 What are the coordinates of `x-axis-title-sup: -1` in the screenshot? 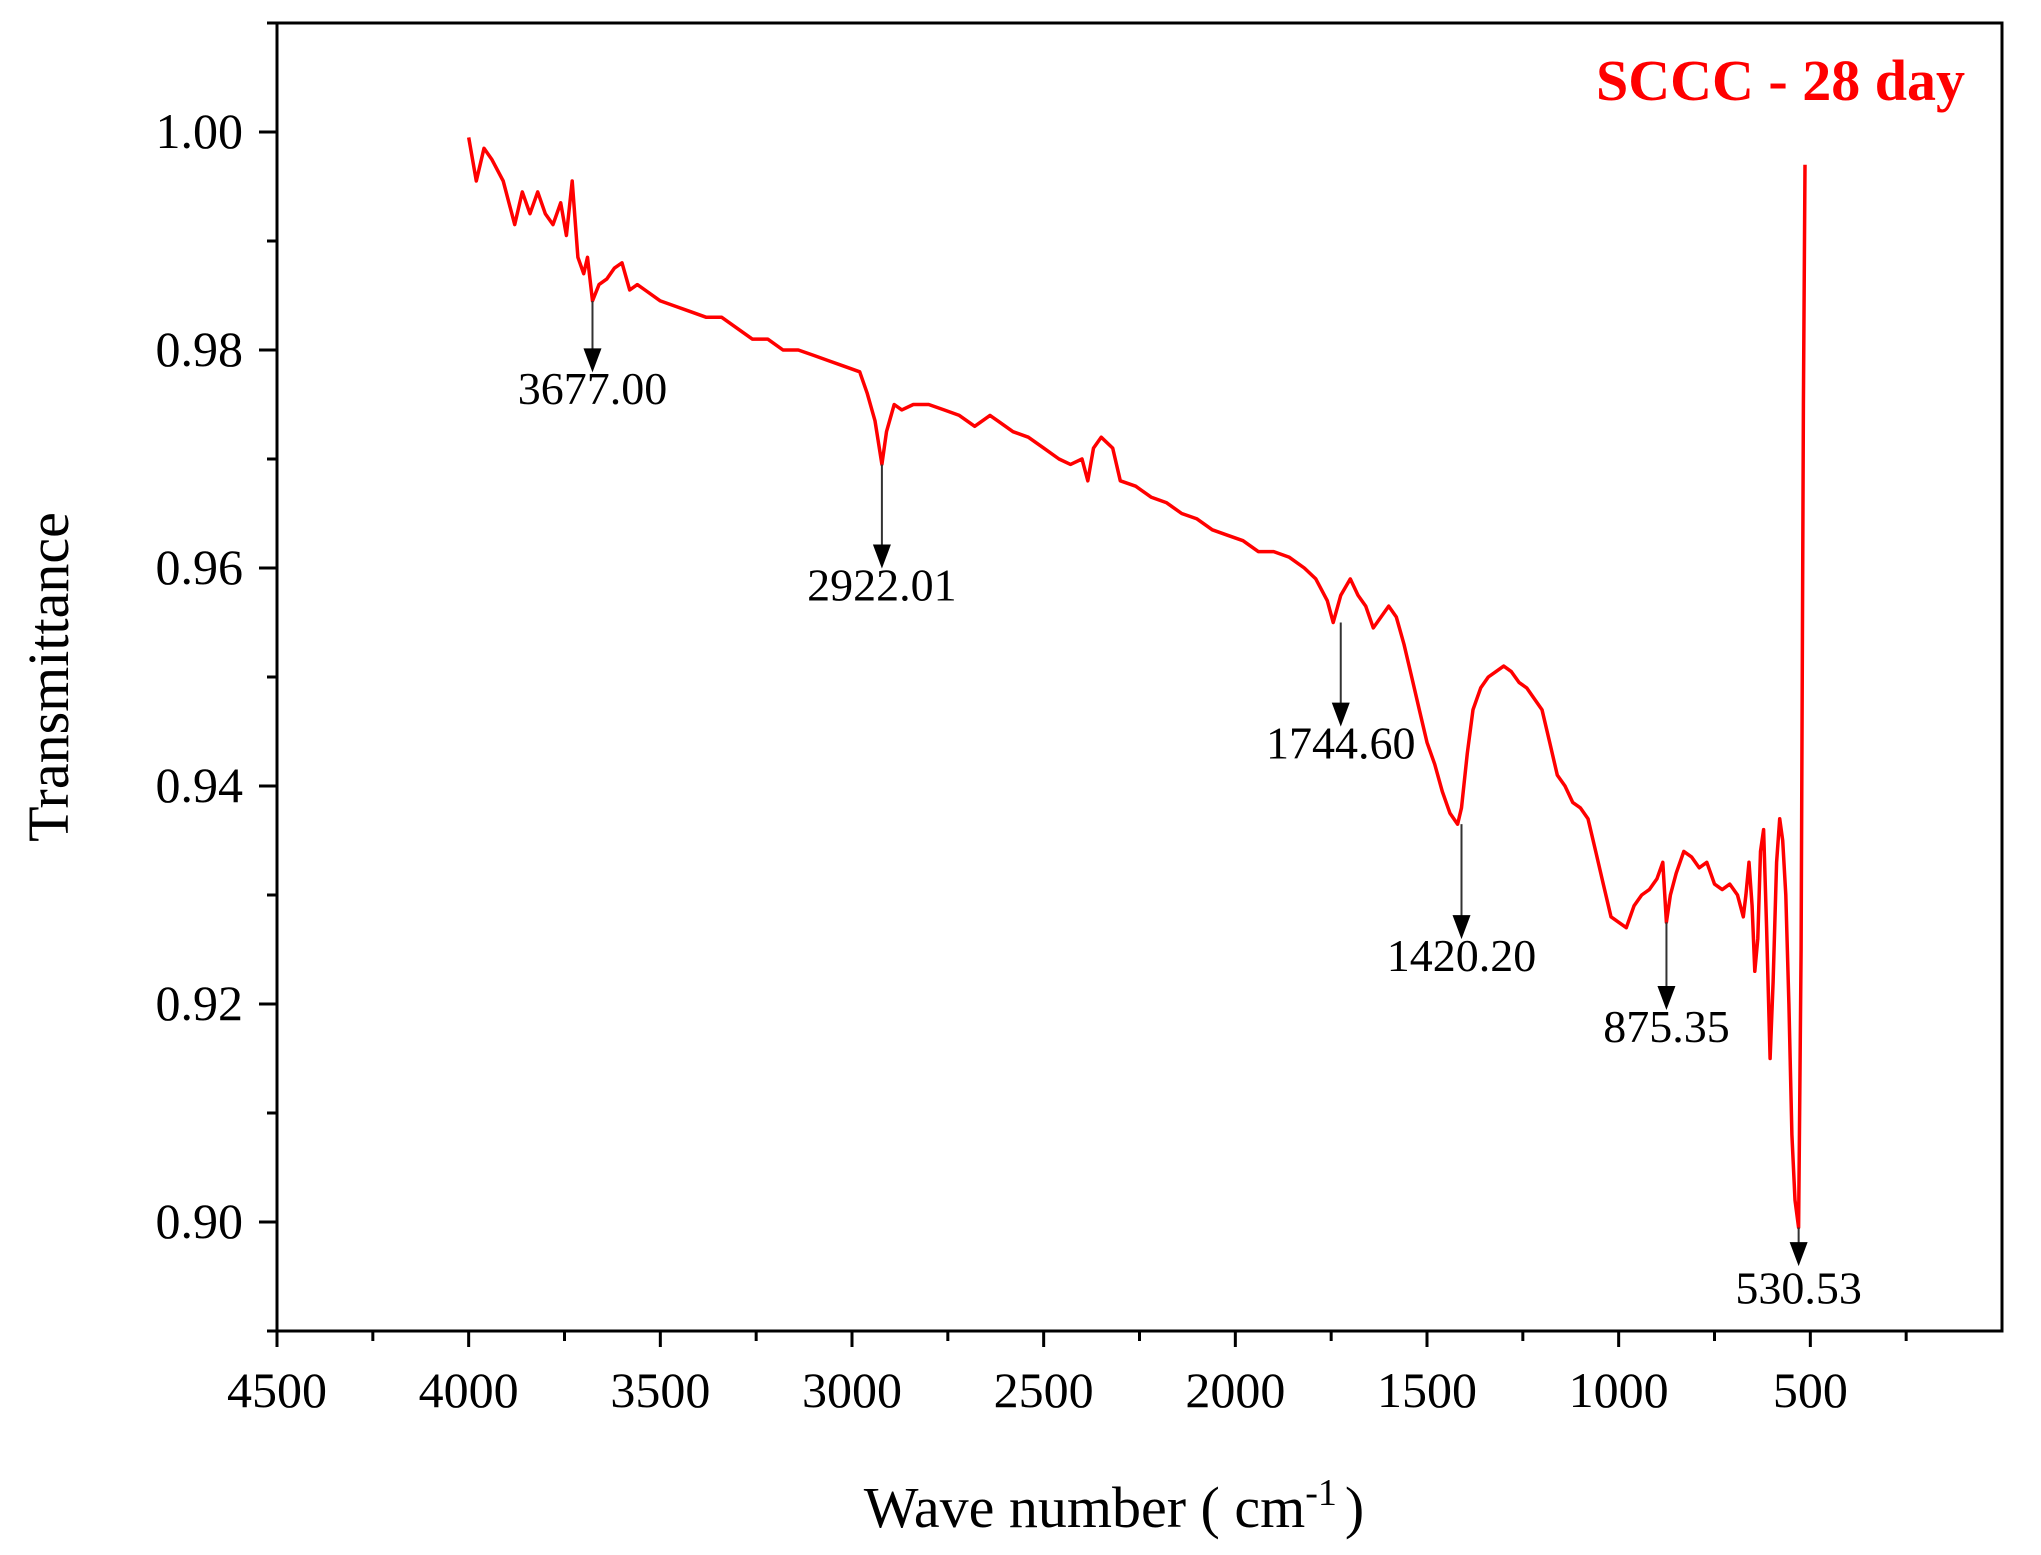 It's located at (1321, 1493).